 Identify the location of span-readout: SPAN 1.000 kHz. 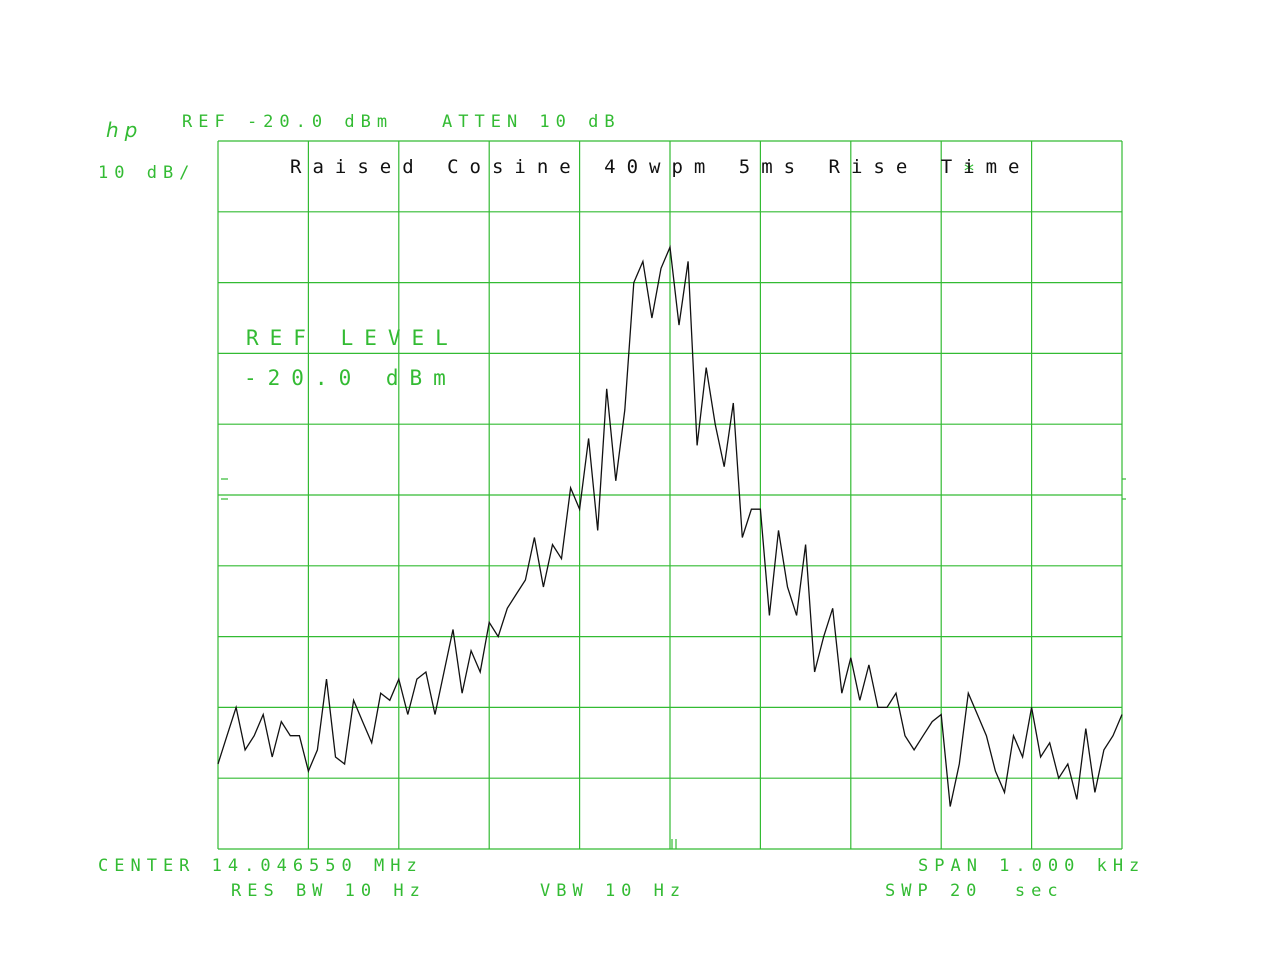
(1032, 866).